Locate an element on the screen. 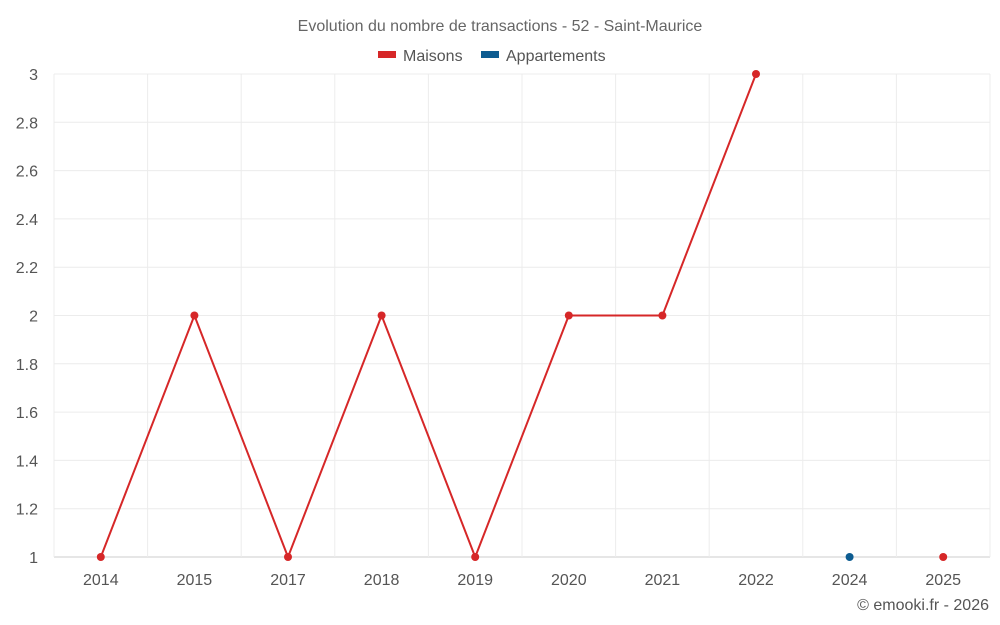  data-point-maisons-2014 is located at coordinates (100, 557).